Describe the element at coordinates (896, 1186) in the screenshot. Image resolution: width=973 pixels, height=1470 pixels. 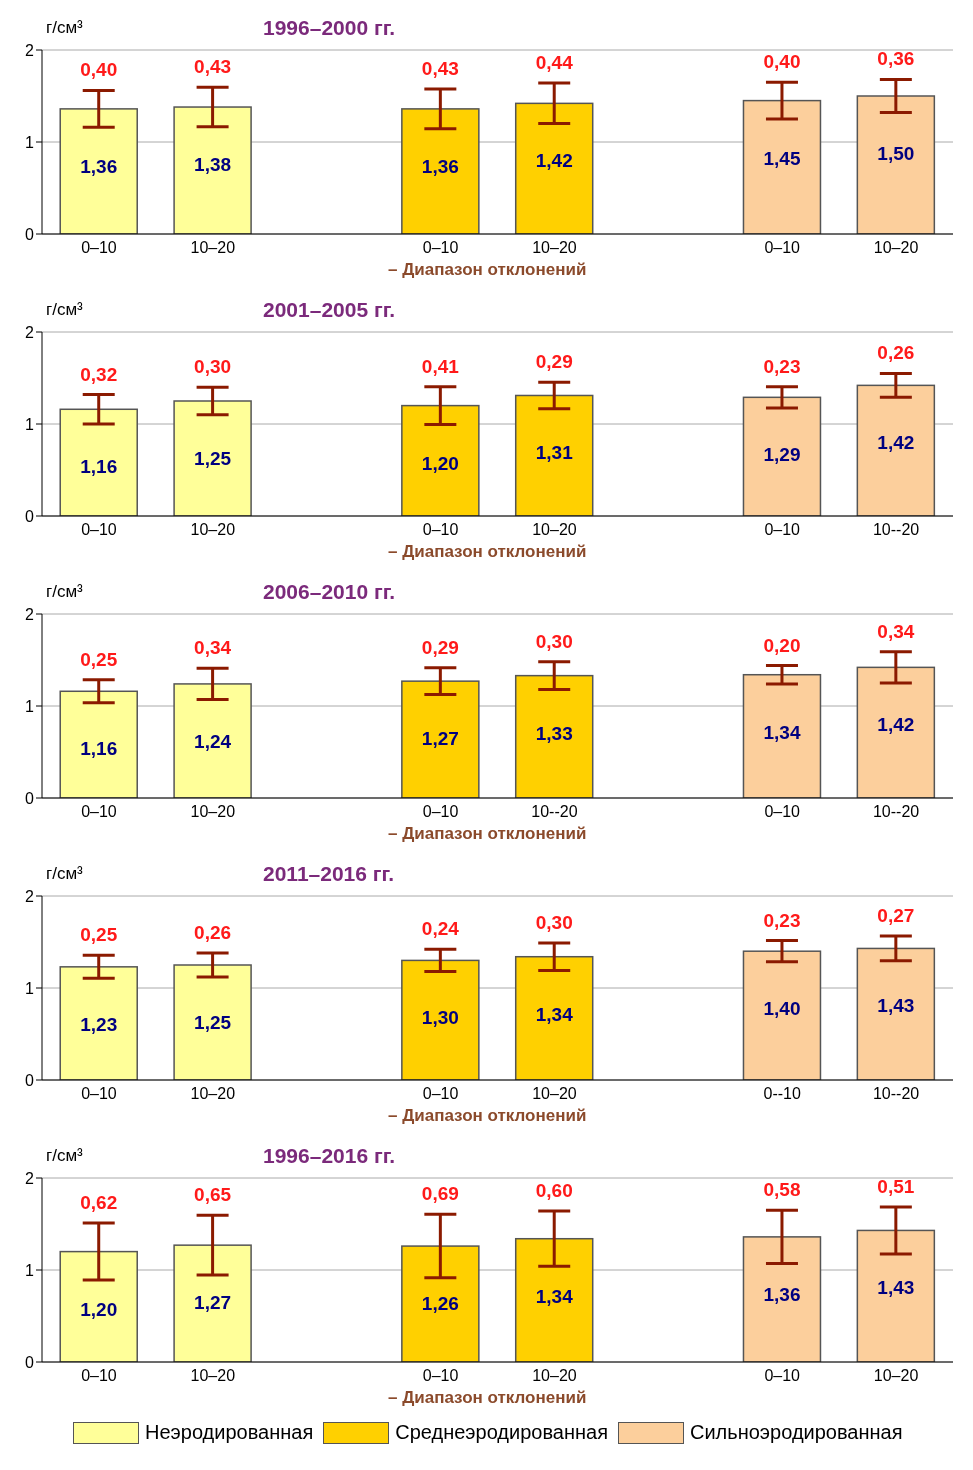
I see `annotation: 0,51` at that location.